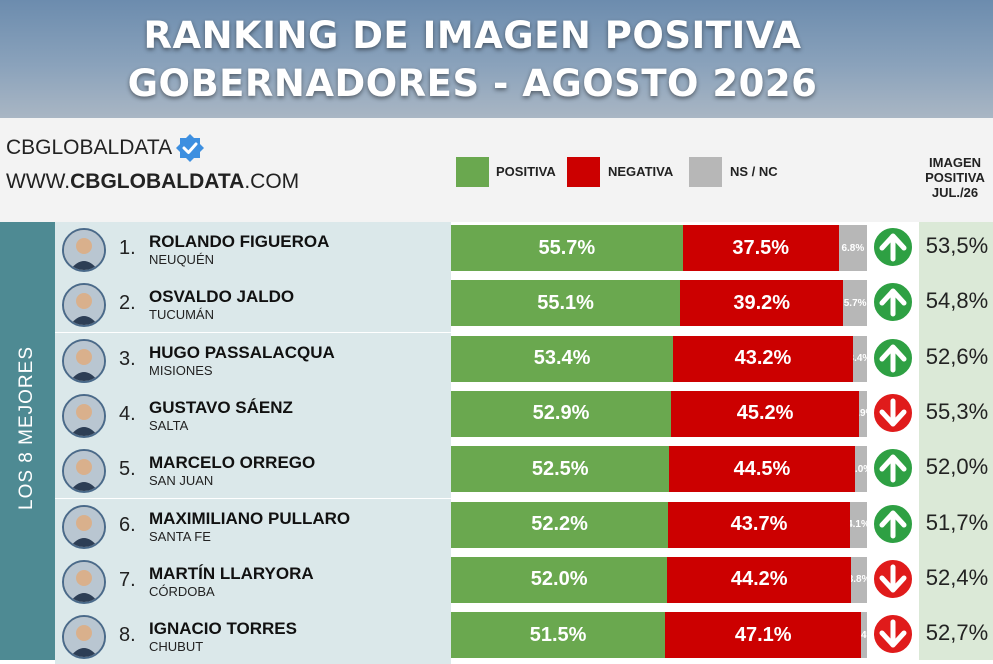 Image resolution: width=993 pixels, height=664 pixels. What do you see at coordinates (231, 573) in the screenshot?
I see `governor-name: MARTÍN LLARYORA` at bounding box center [231, 573].